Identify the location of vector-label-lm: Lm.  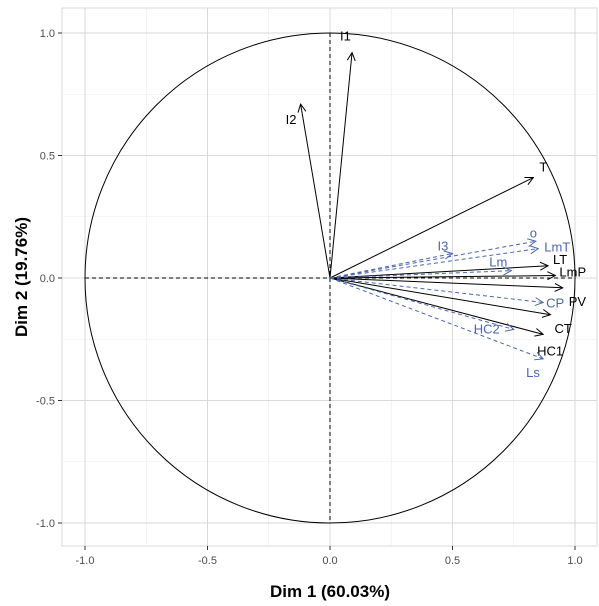
(498, 262).